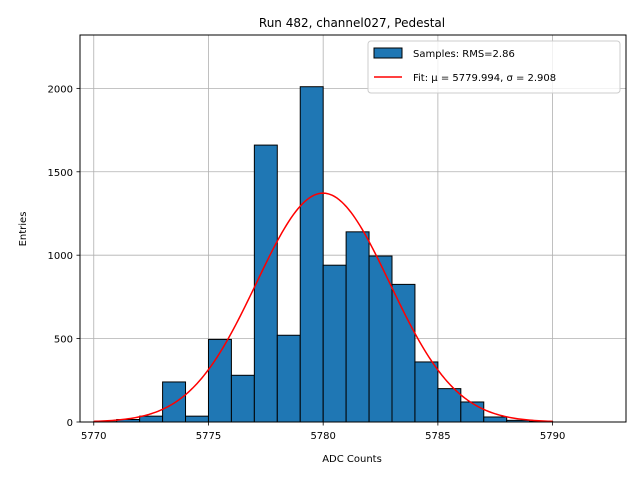 This screenshot has width=640, height=484. Describe the element at coordinates (484, 78) in the screenshot. I see `legend-fit-label: Fit: μ = 5779.994, σ = 2.908` at that location.